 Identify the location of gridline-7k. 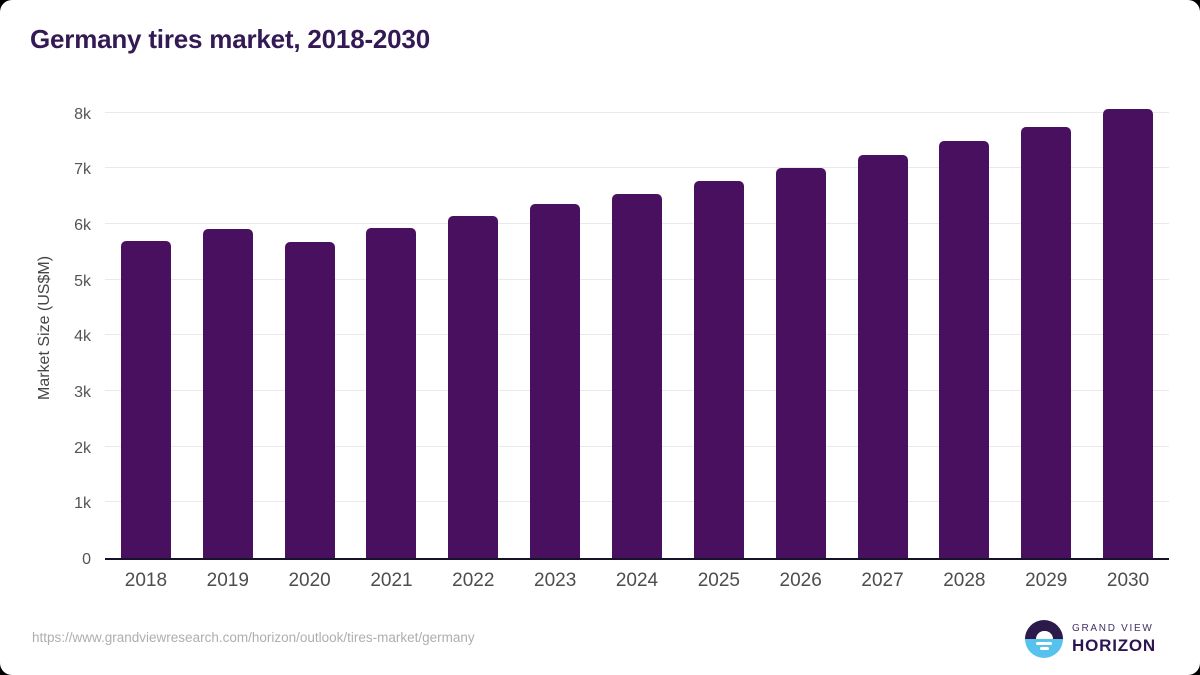
(637, 168).